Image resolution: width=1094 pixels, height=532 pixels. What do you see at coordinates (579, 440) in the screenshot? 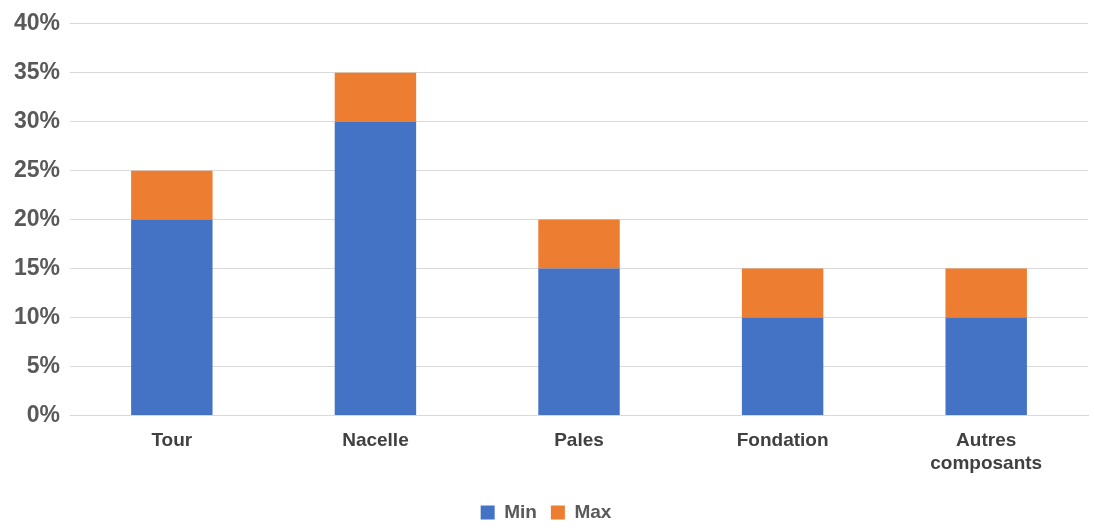
I see `x-tick-label: Pales` at bounding box center [579, 440].